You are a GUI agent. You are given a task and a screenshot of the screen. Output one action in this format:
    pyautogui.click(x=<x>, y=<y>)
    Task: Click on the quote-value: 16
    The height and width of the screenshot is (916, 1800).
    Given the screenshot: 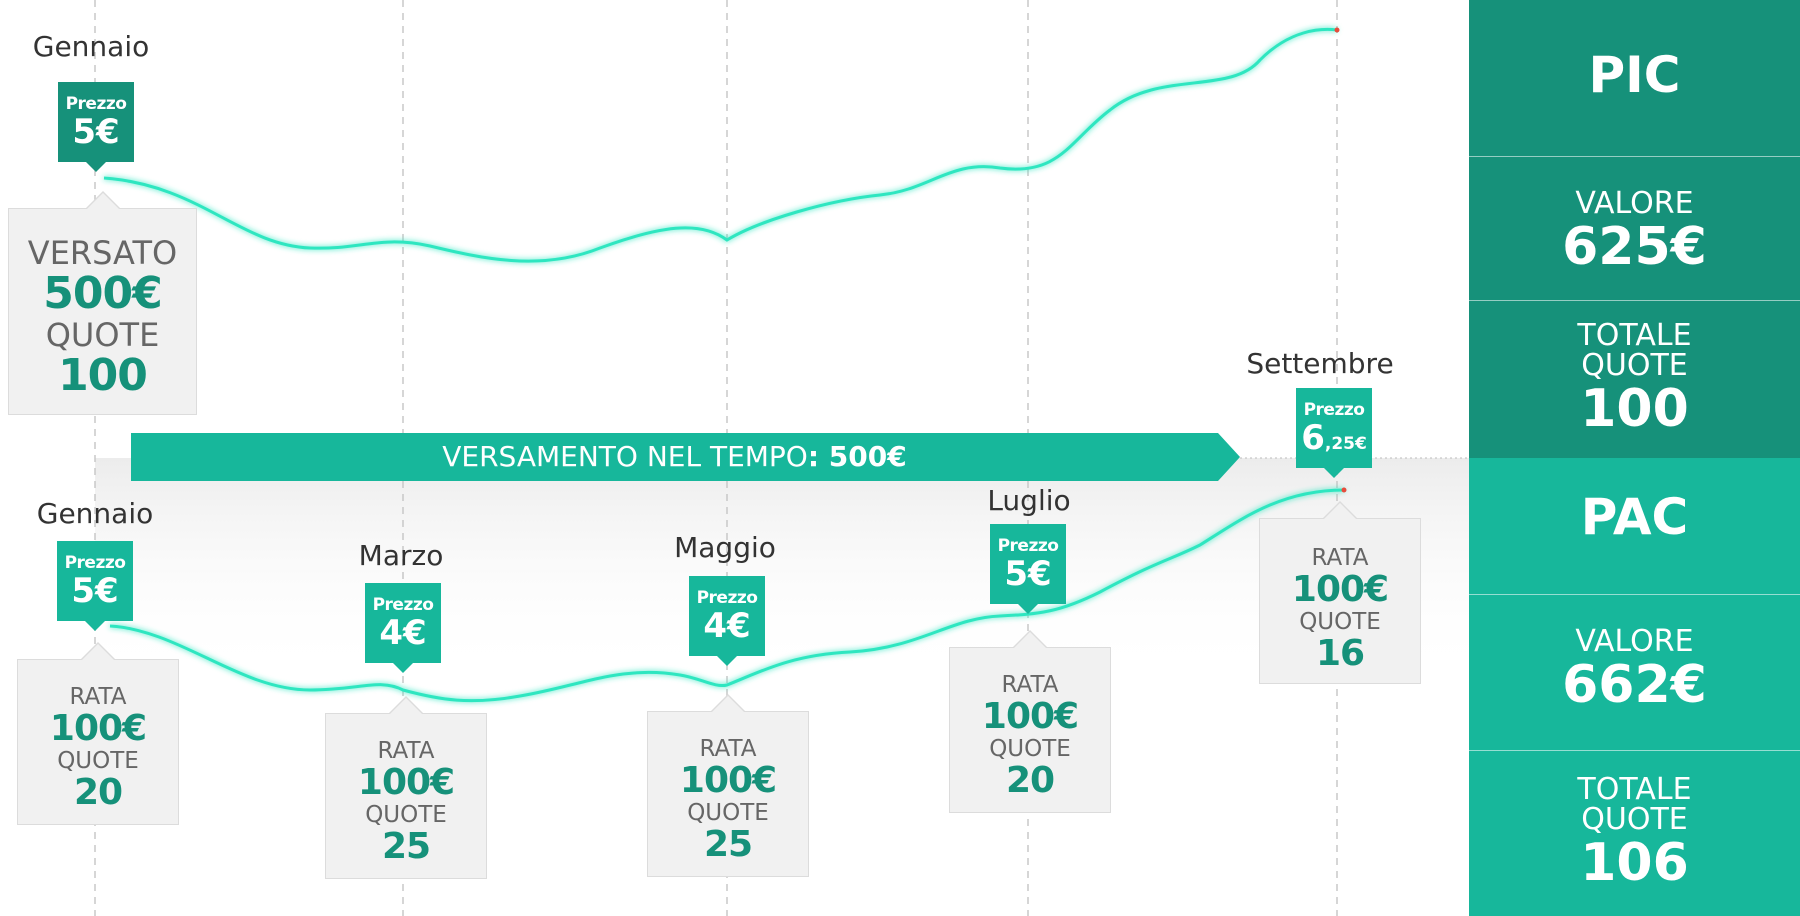 What is the action you would take?
    pyautogui.click(x=1340, y=654)
    